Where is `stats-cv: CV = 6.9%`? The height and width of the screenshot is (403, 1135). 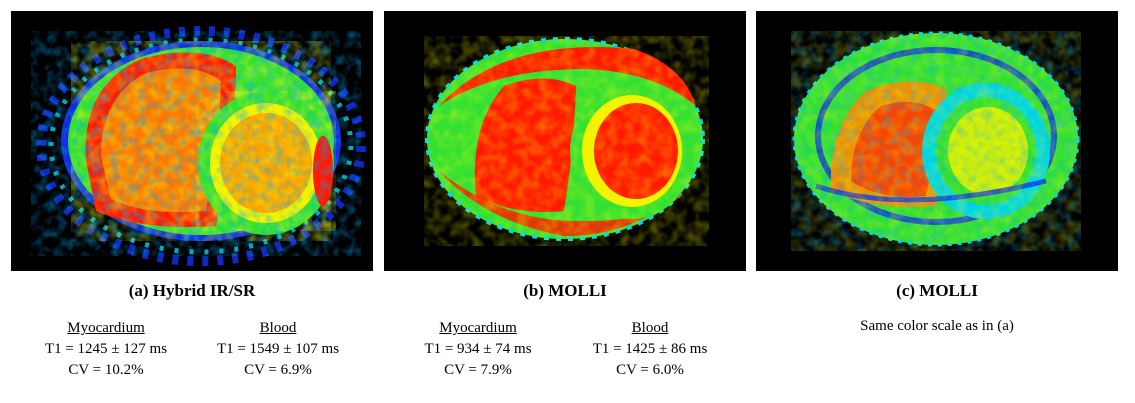 stats-cv: CV = 6.9% is located at coordinates (278, 370).